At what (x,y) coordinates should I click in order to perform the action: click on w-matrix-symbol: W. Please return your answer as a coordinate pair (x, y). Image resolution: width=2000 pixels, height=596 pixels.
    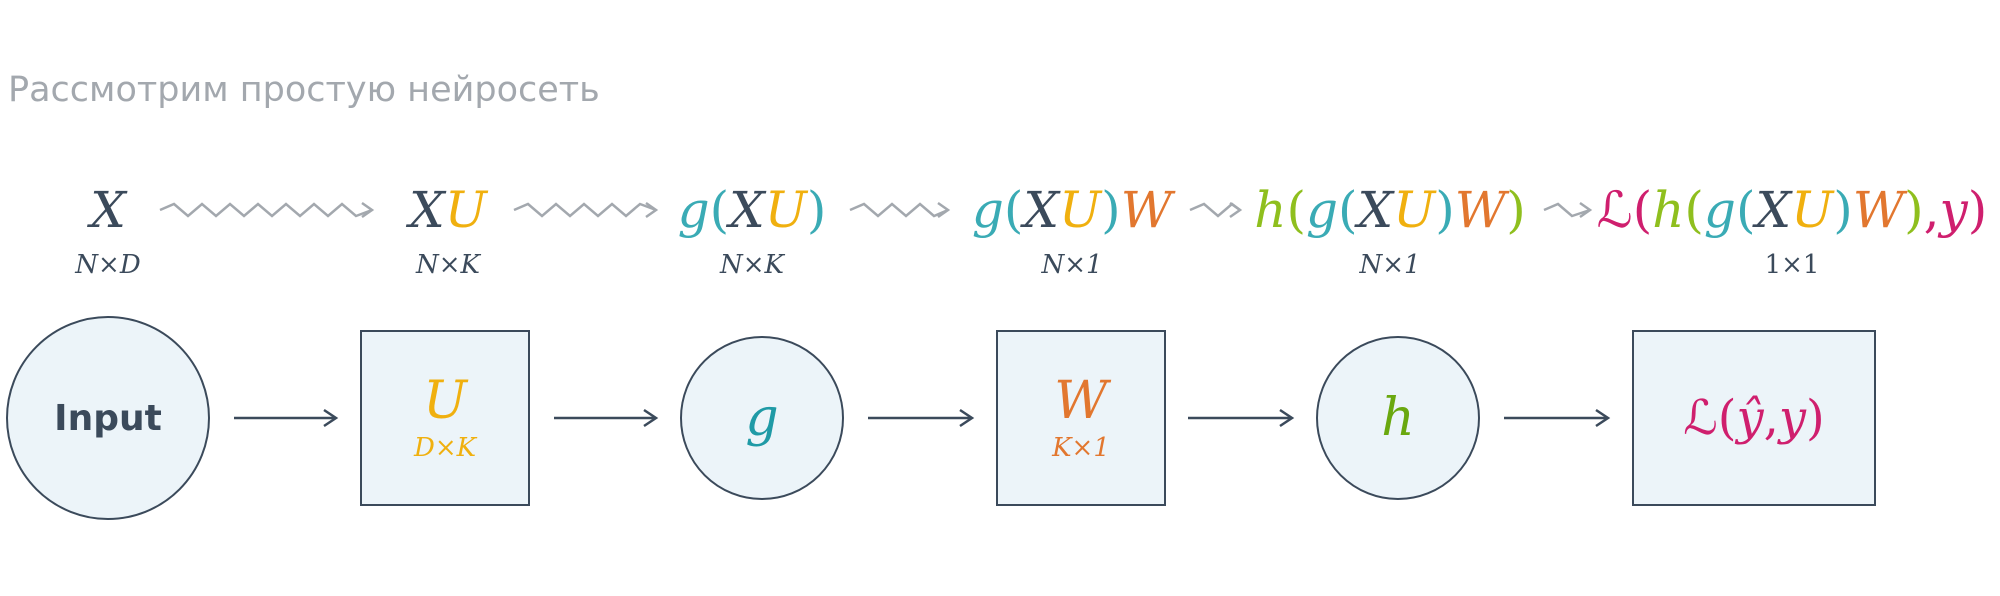
    Looking at the image, I should click on (1081, 401).